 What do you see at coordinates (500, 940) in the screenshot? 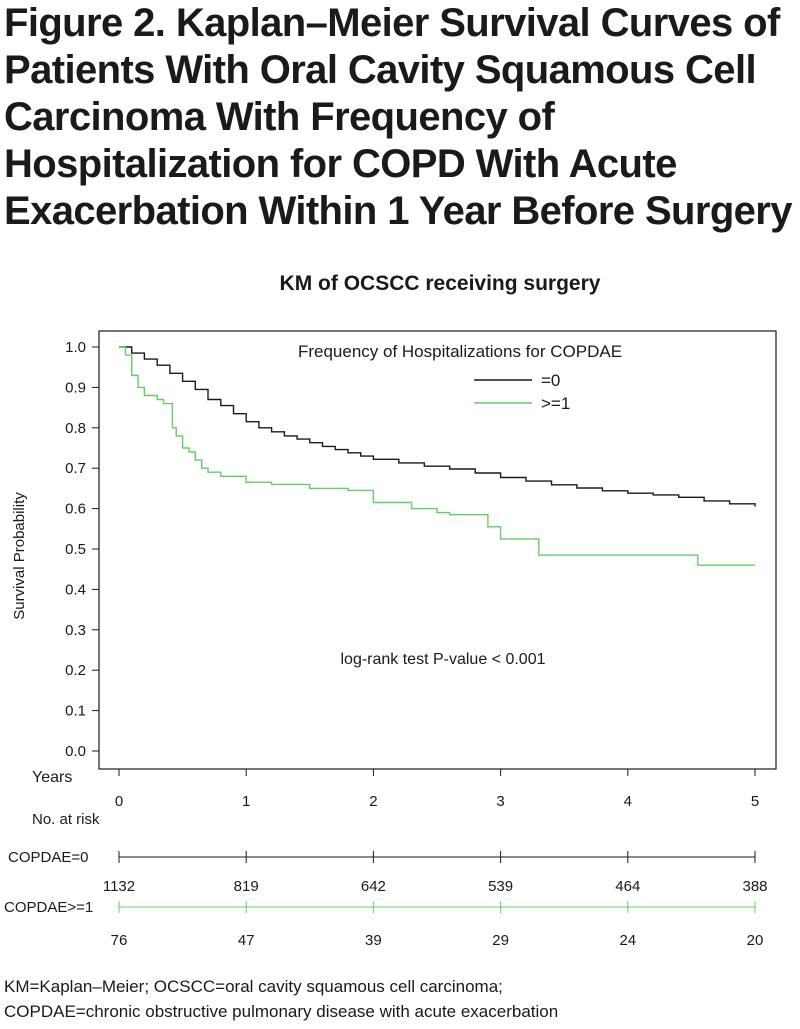
I see `risk-count: 29` at bounding box center [500, 940].